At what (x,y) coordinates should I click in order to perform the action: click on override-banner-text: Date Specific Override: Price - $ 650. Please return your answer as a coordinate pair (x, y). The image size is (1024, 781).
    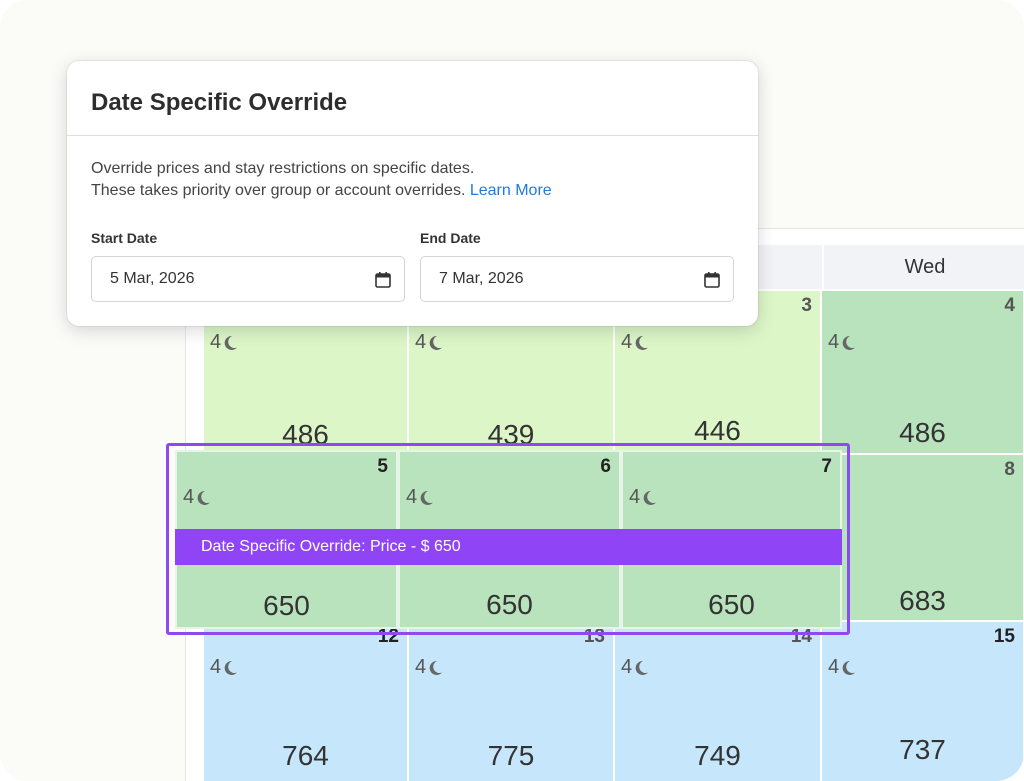
    Looking at the image, I should click on (331, 546).